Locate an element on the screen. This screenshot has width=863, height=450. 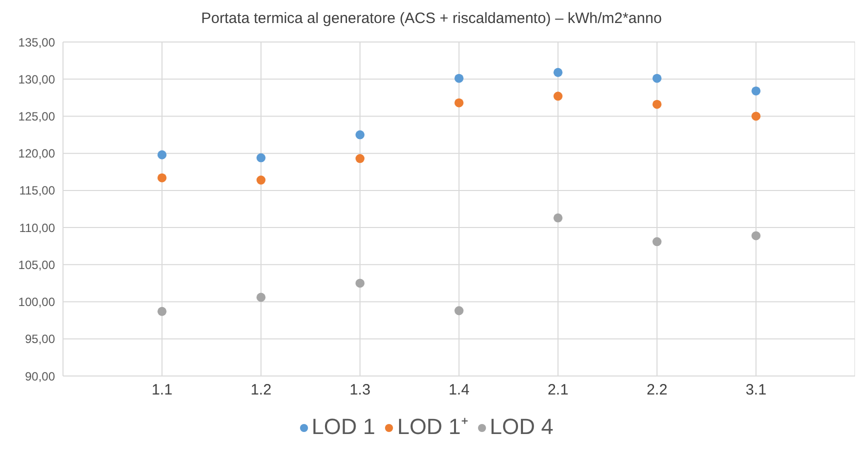
y-tick-label: 135,00 is located at coordinates (37, 42).